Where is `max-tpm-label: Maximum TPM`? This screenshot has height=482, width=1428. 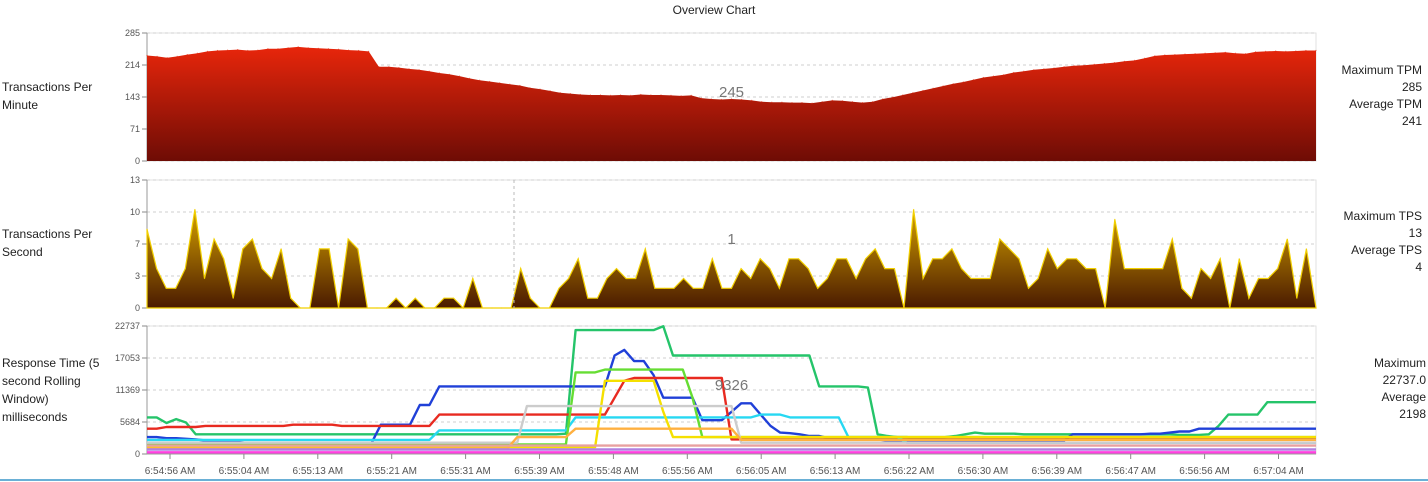
max-tpm-label: Maximum TPM is located at coordinates (1381, 70).